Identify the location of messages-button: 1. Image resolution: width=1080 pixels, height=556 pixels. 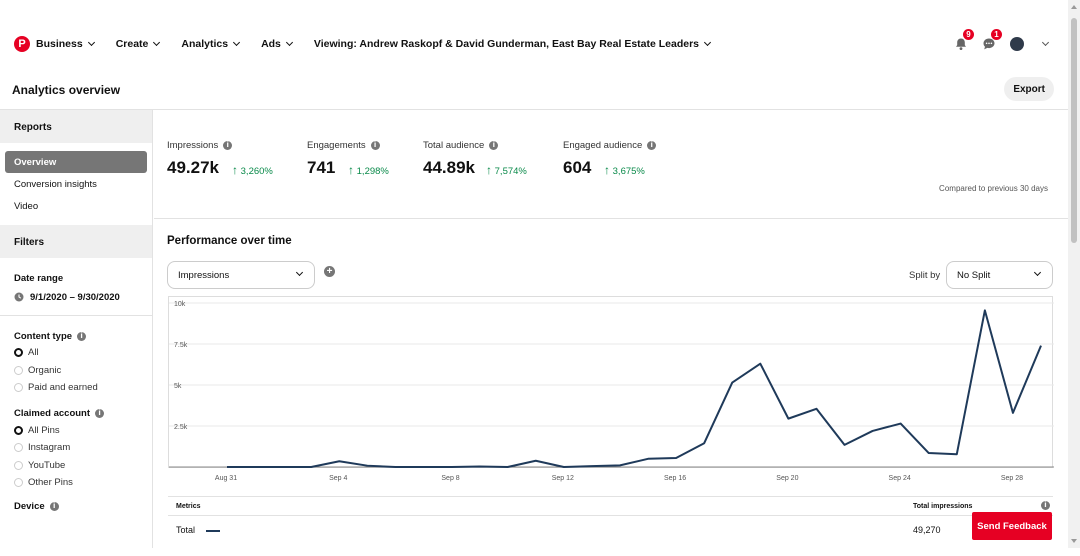
(990, 42).